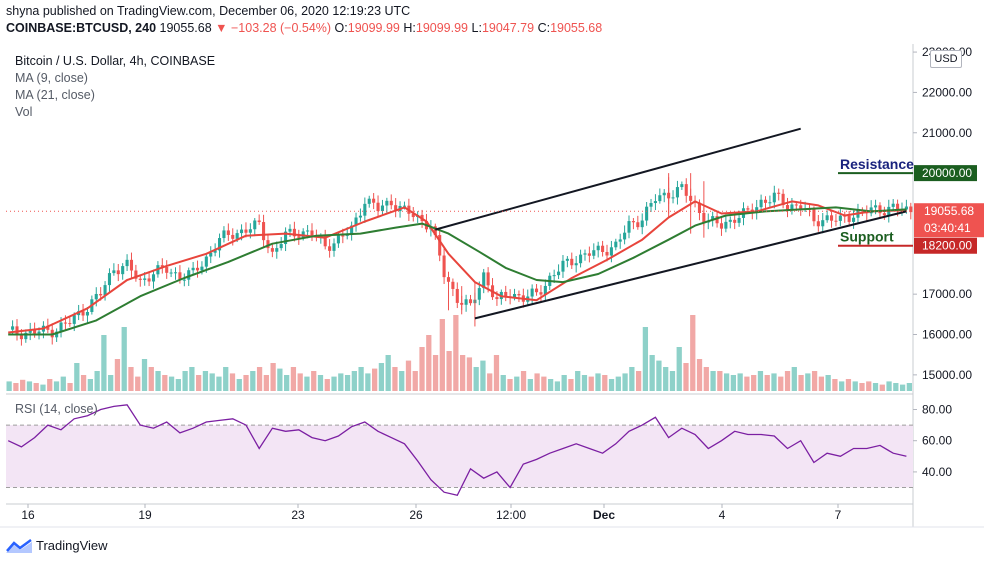 The height and width of the screenshot is (565, 984). What do you see at coordinates (946, 59) in the screenshot?
I see `currency-button: USD` at bounding box center [946, 59].